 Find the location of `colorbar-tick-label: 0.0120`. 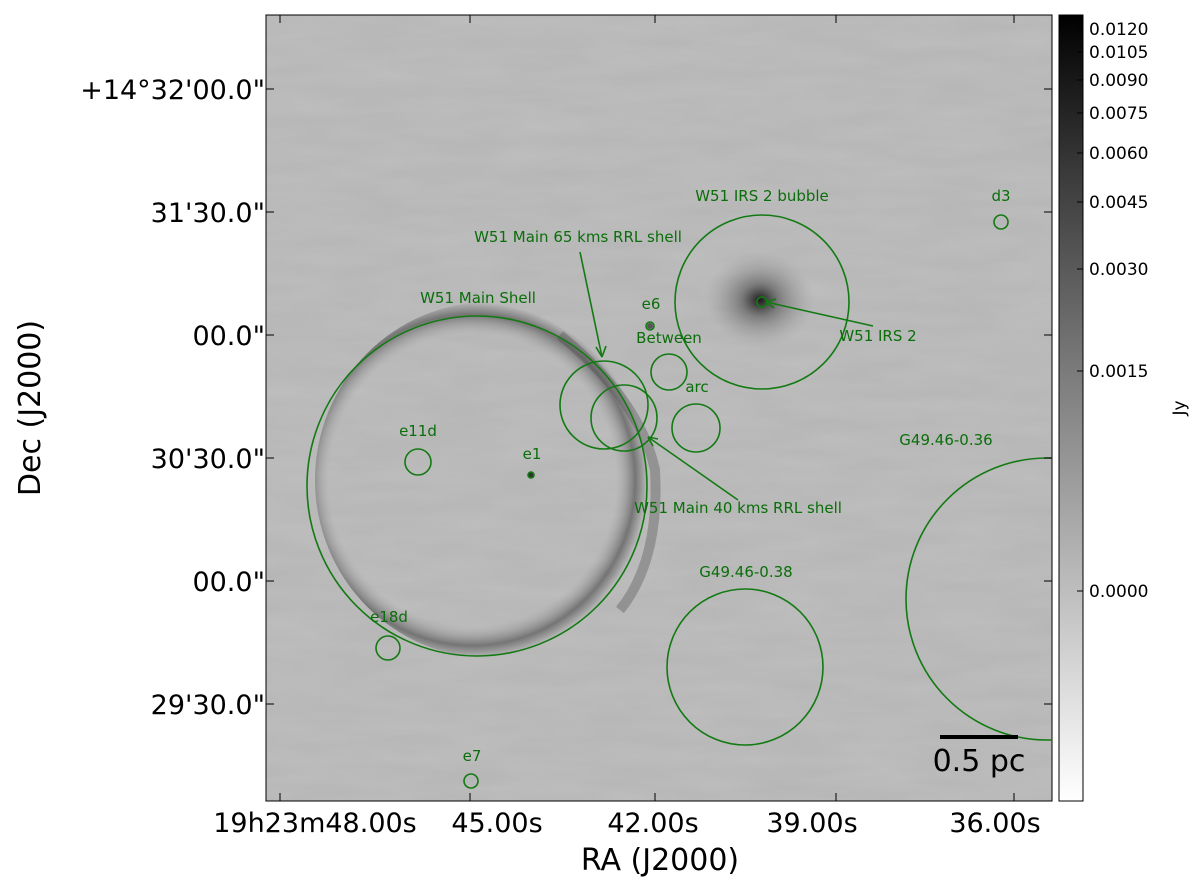

colorbar-tick-label: 0.0120 is located at coordinates (1118, 30).